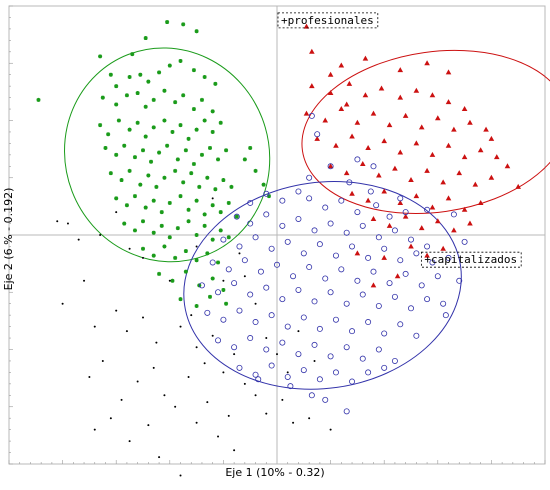  What do you see at coordinates (8, 239) in the screenshot?
I see `y-axis-label: Eje 2 (6 % - 0.192)` at bounding box center [8, 239].